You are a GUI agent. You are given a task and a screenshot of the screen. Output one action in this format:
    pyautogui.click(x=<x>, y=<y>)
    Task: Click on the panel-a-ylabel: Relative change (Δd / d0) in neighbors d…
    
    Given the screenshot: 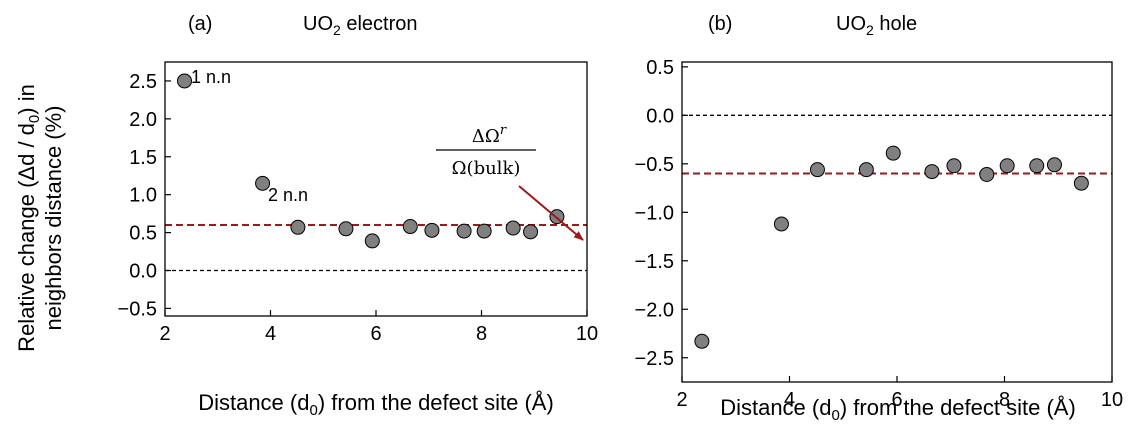 What is the action you would take?
    pyautogui.click(x=40, y=218)
    